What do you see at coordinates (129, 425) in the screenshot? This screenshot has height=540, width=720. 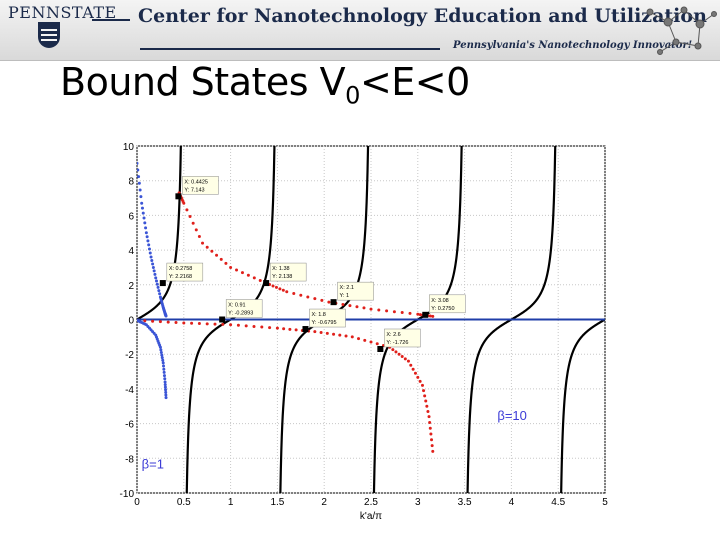 I see `y-tick-label: -6` at bounding box center [129, 425].